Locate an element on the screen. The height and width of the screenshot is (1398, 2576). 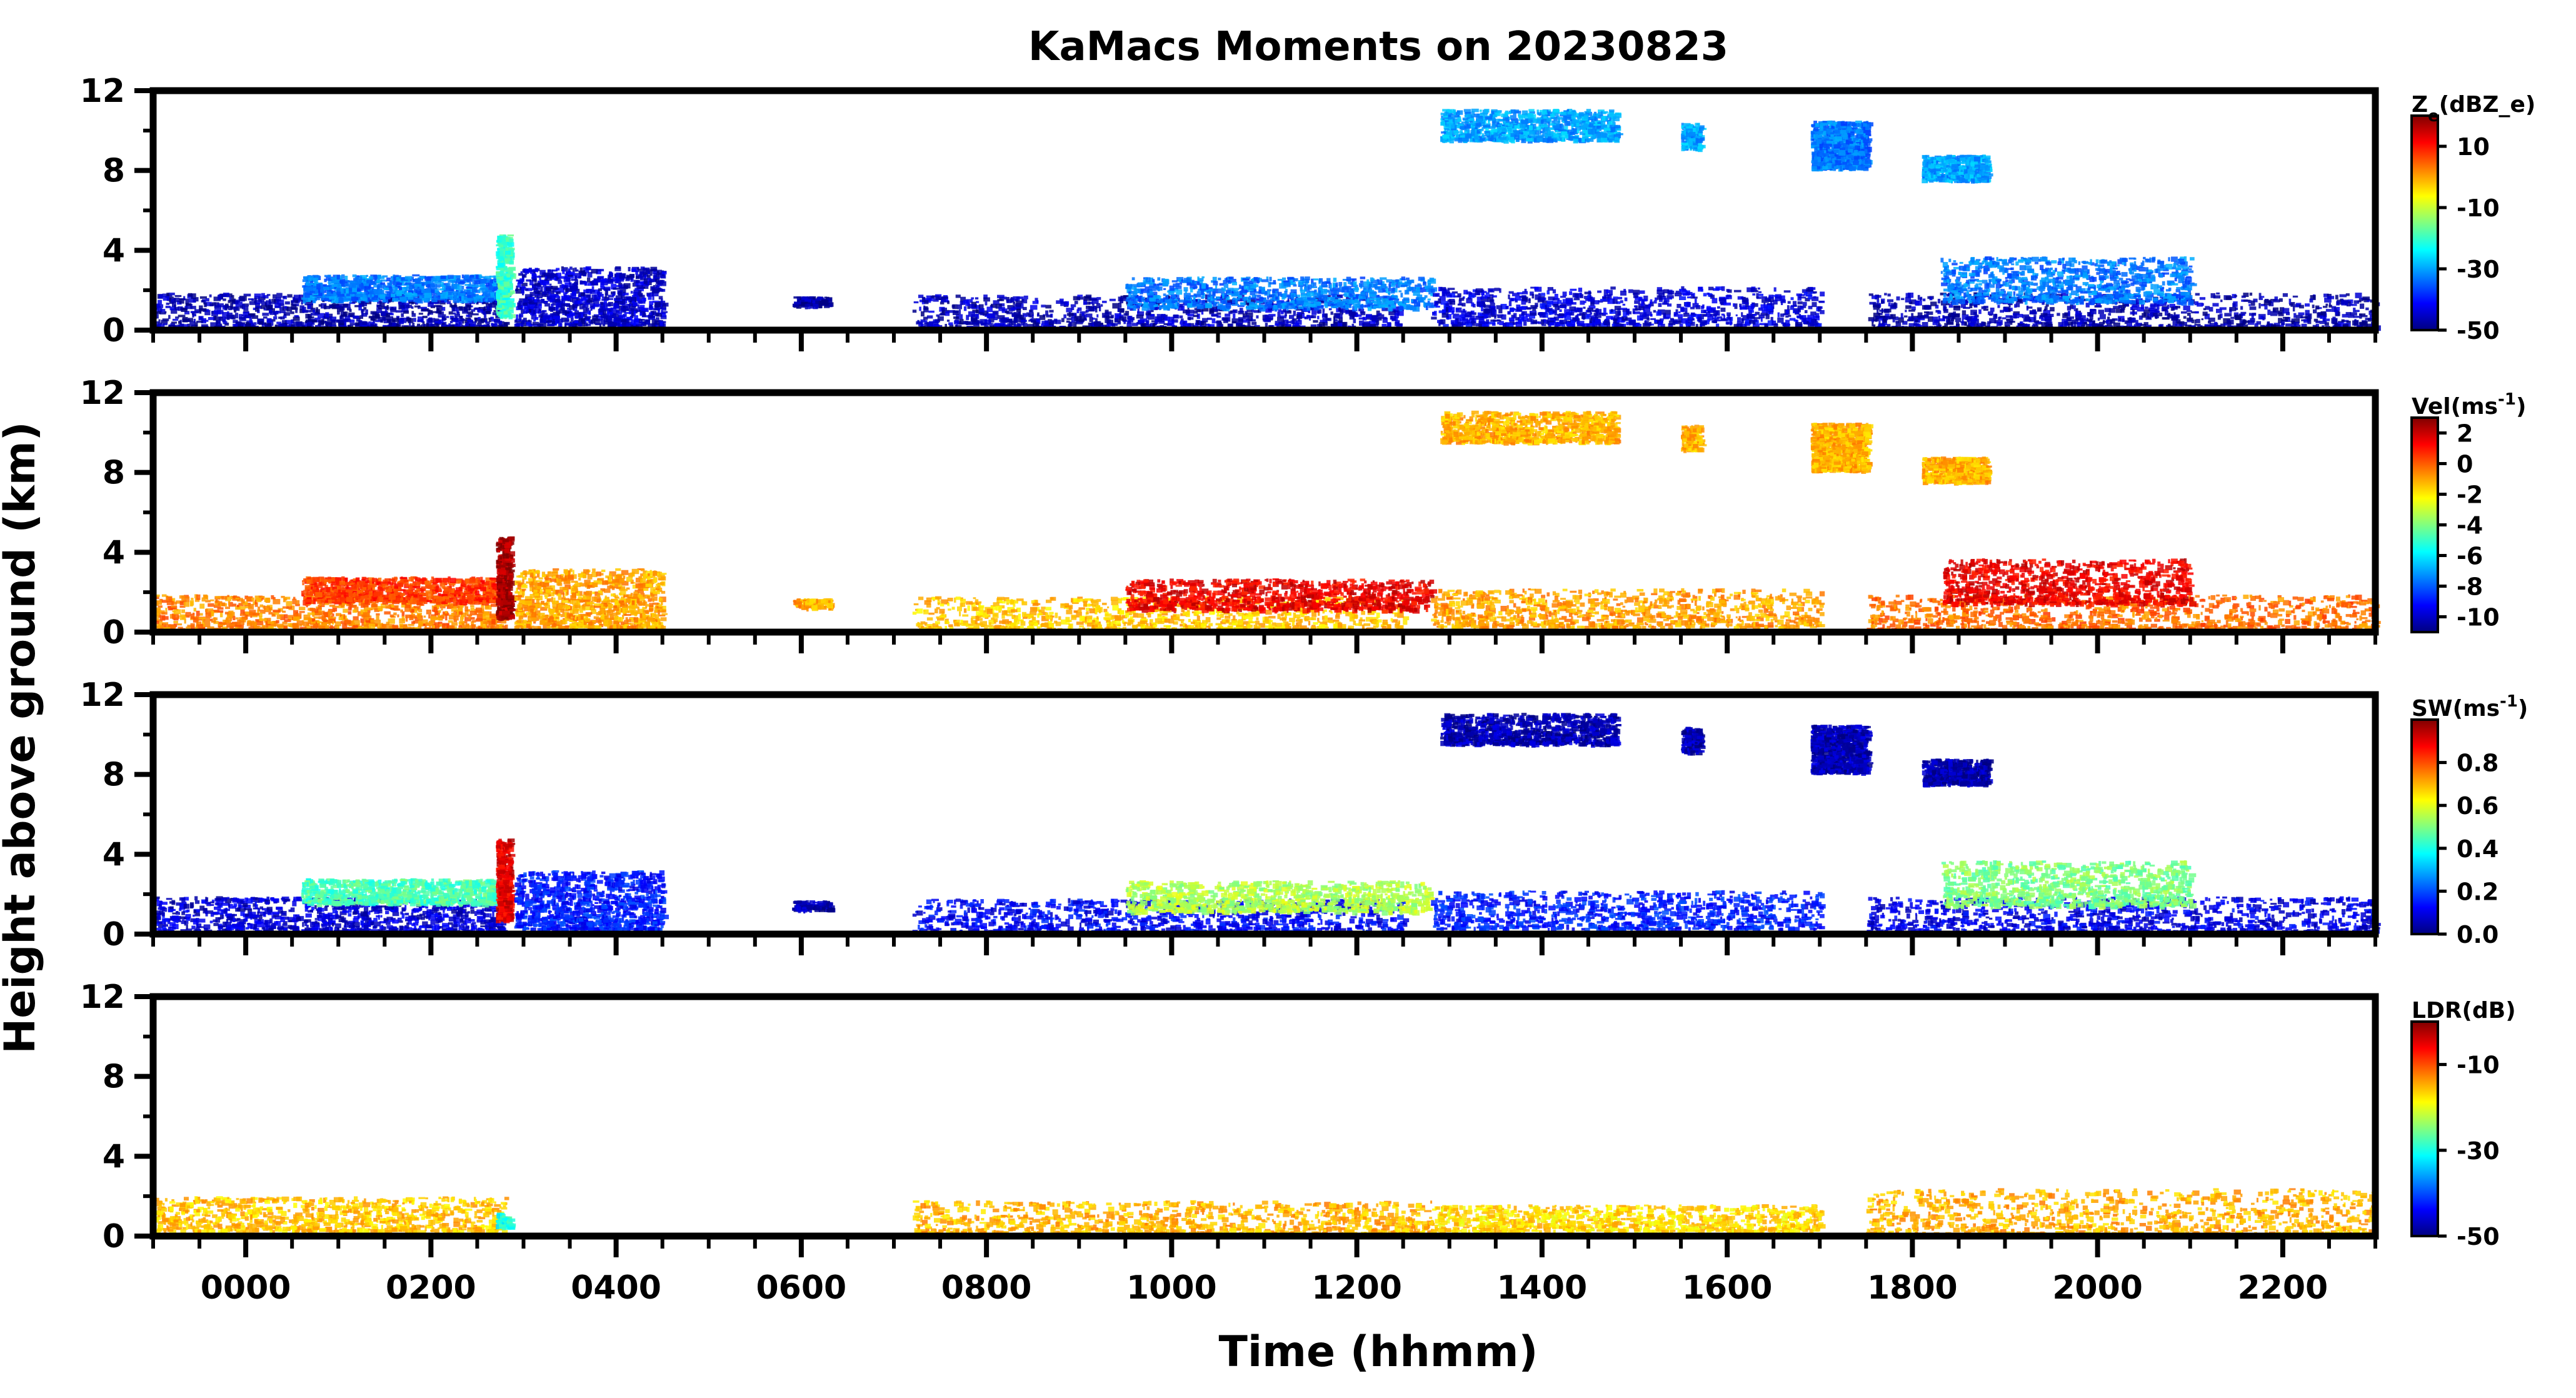
x-axis-label: Time (hhmm) is located at coordinates (1378, 1352).